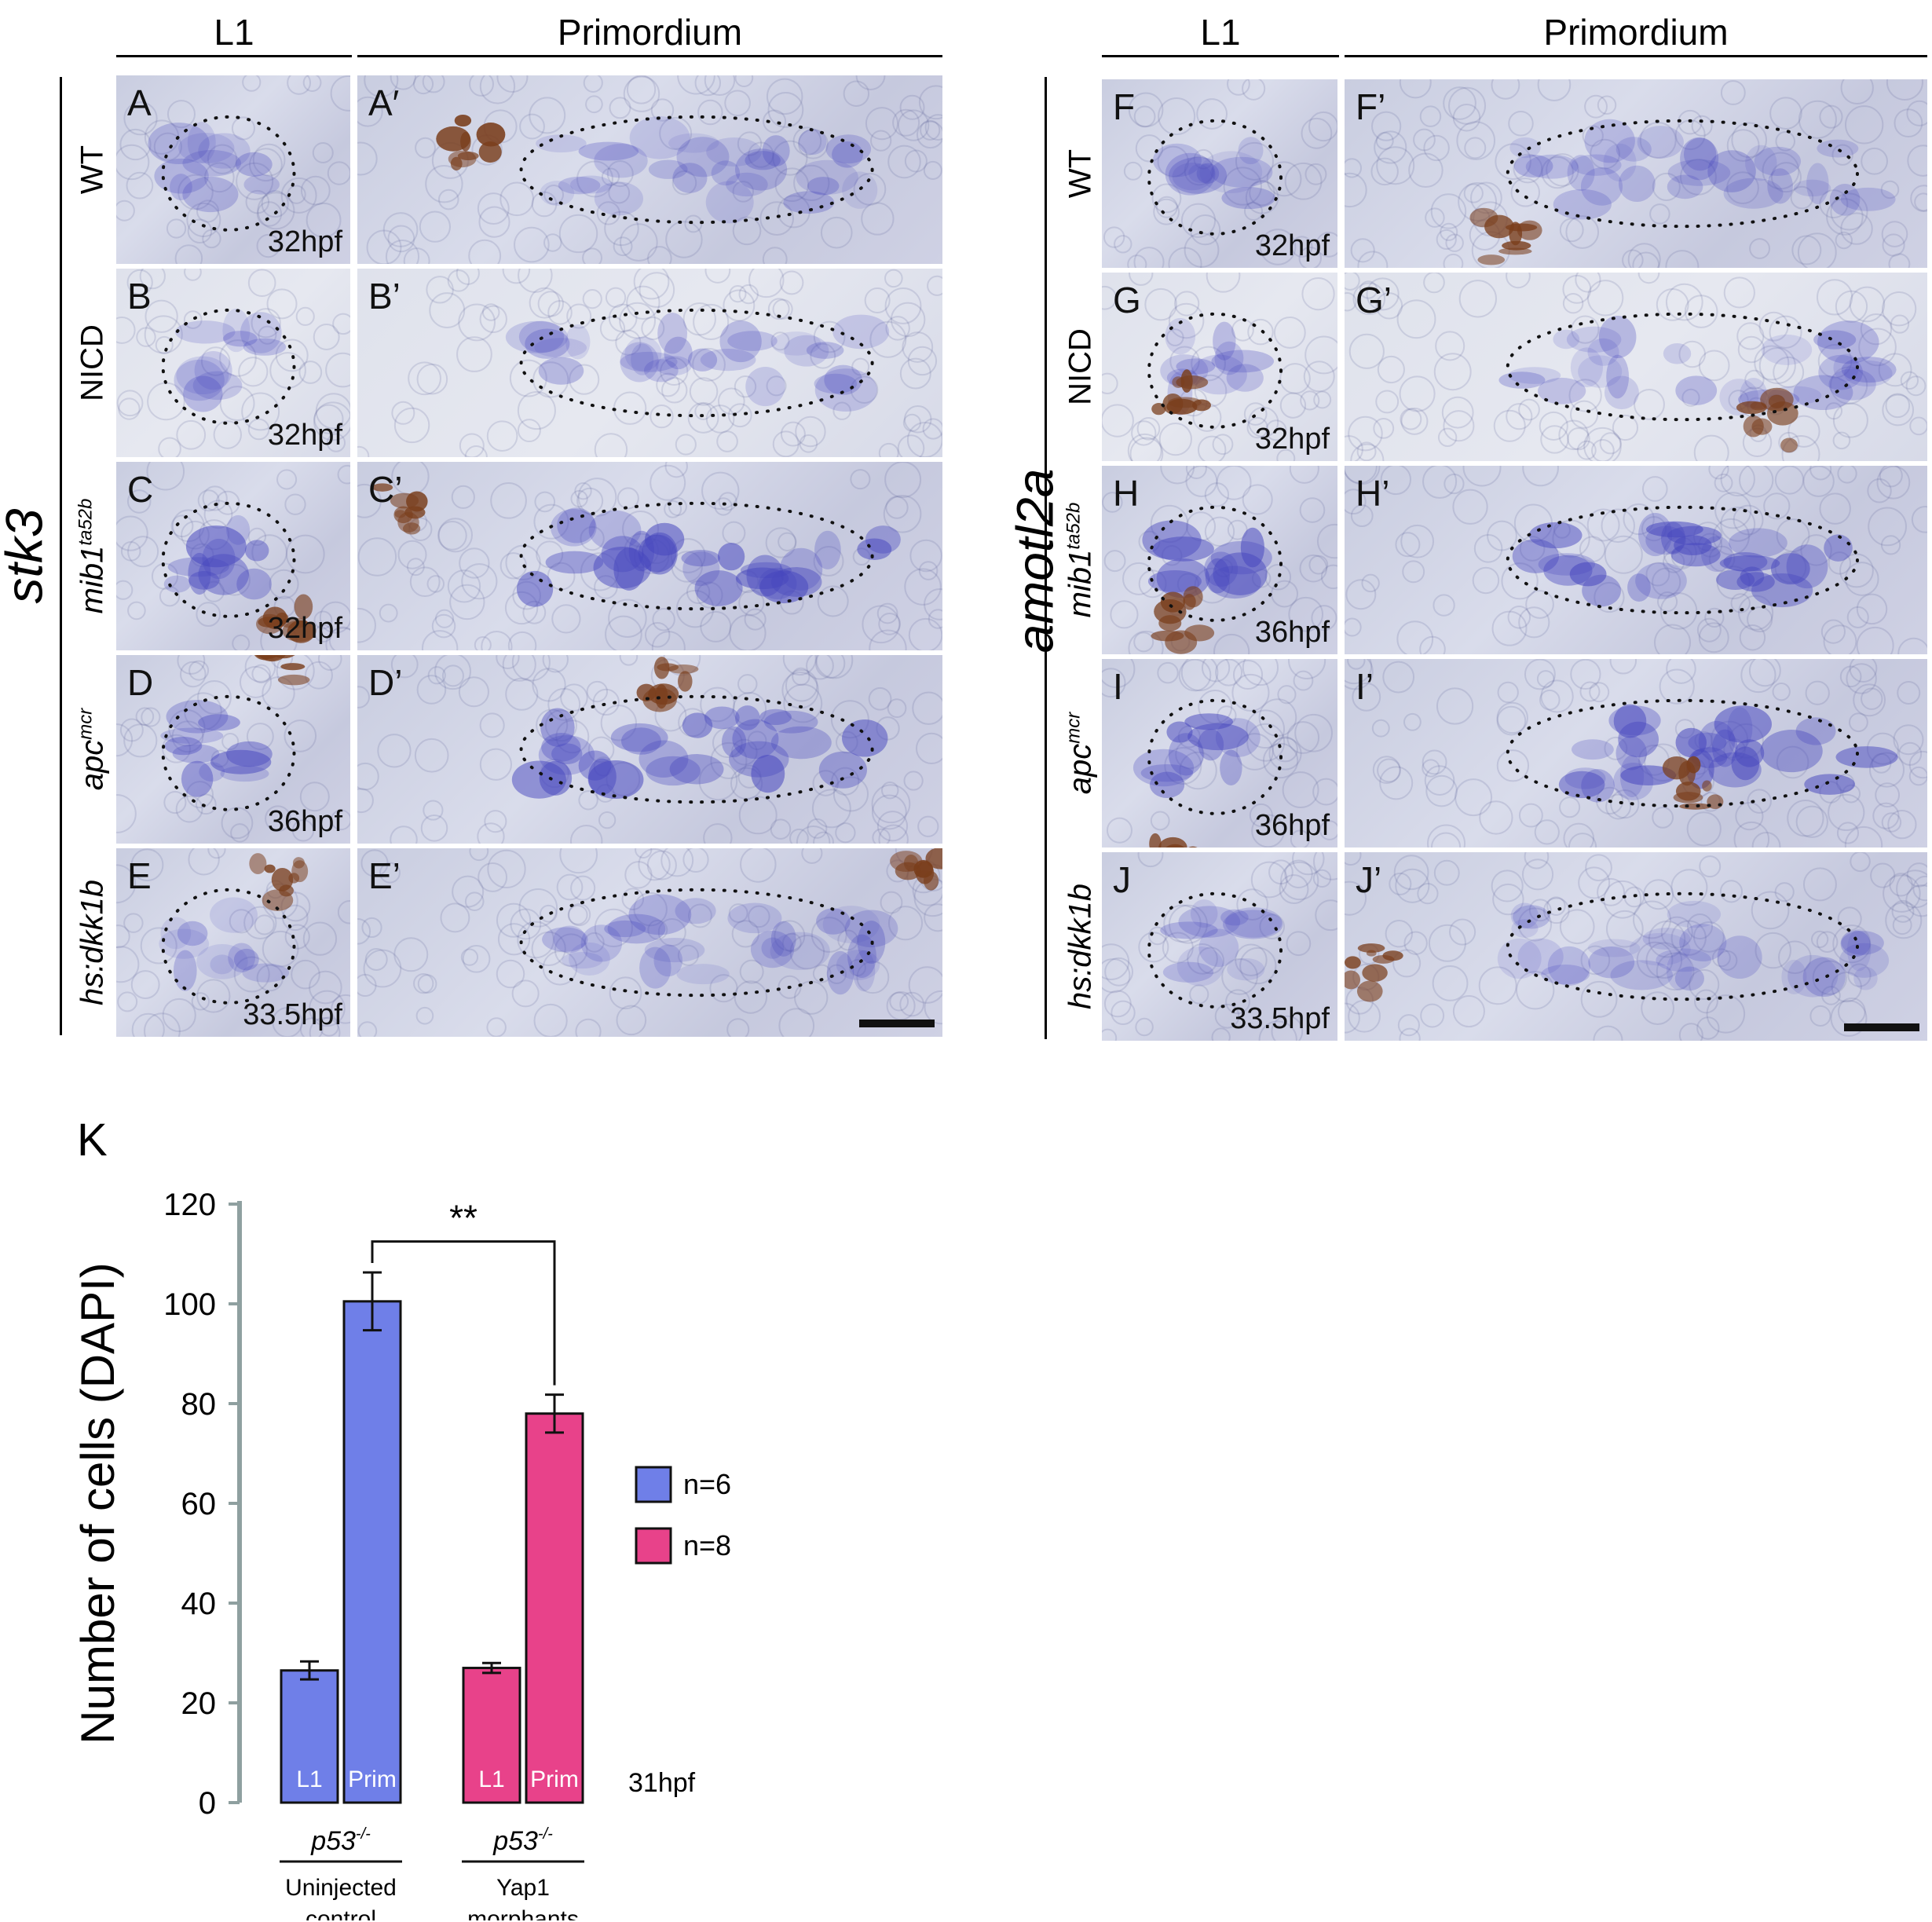 This screenshot has width=1932, height=1922. I want to click on primordium-image-panel: I’, so click(1636, 753).